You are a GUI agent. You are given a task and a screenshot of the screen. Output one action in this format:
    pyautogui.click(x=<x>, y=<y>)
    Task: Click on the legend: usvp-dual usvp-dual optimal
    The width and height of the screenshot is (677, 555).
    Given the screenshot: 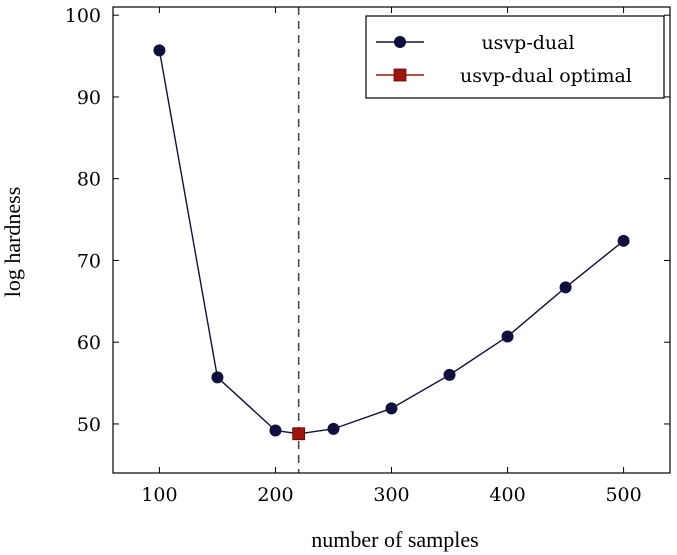 What is the action you would take?
    pyautogui.click(x=515, y=57)
    